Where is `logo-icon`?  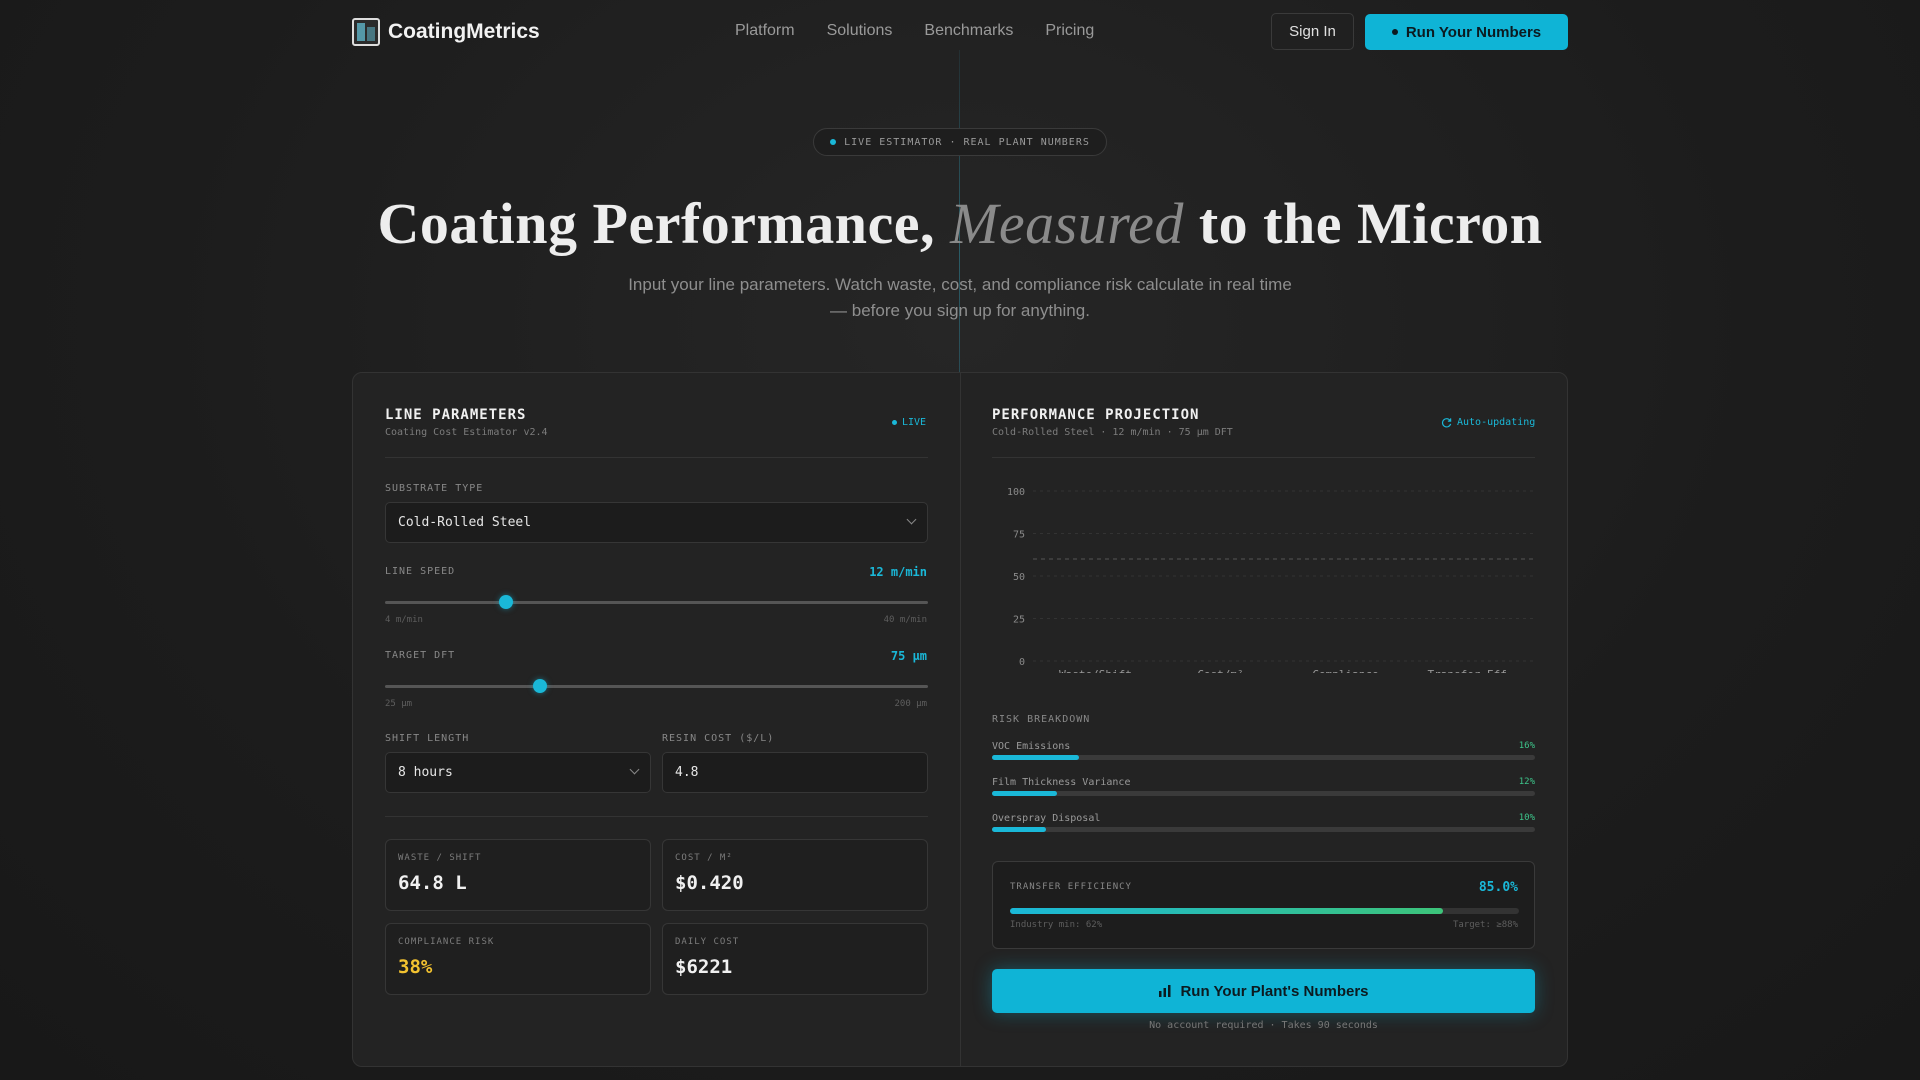
logo-icon is located at coordinates (366, 32).